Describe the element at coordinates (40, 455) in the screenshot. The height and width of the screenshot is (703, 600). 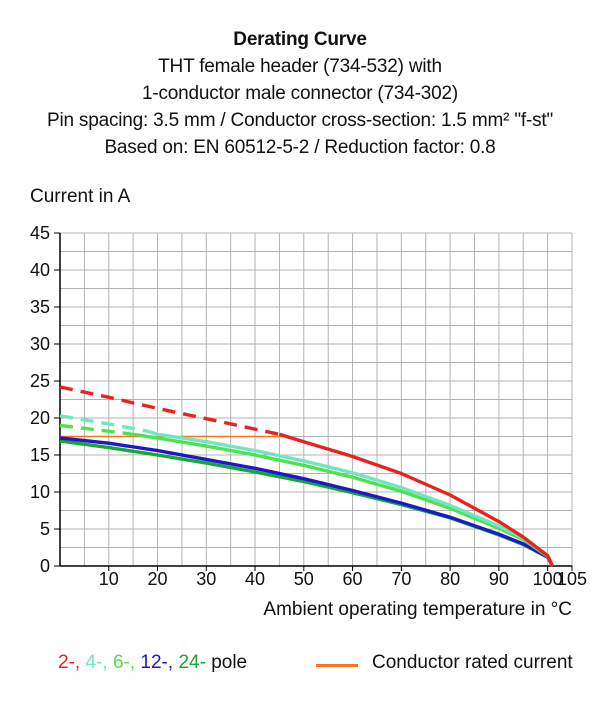
I see `y-tick-label: 15` at that location.